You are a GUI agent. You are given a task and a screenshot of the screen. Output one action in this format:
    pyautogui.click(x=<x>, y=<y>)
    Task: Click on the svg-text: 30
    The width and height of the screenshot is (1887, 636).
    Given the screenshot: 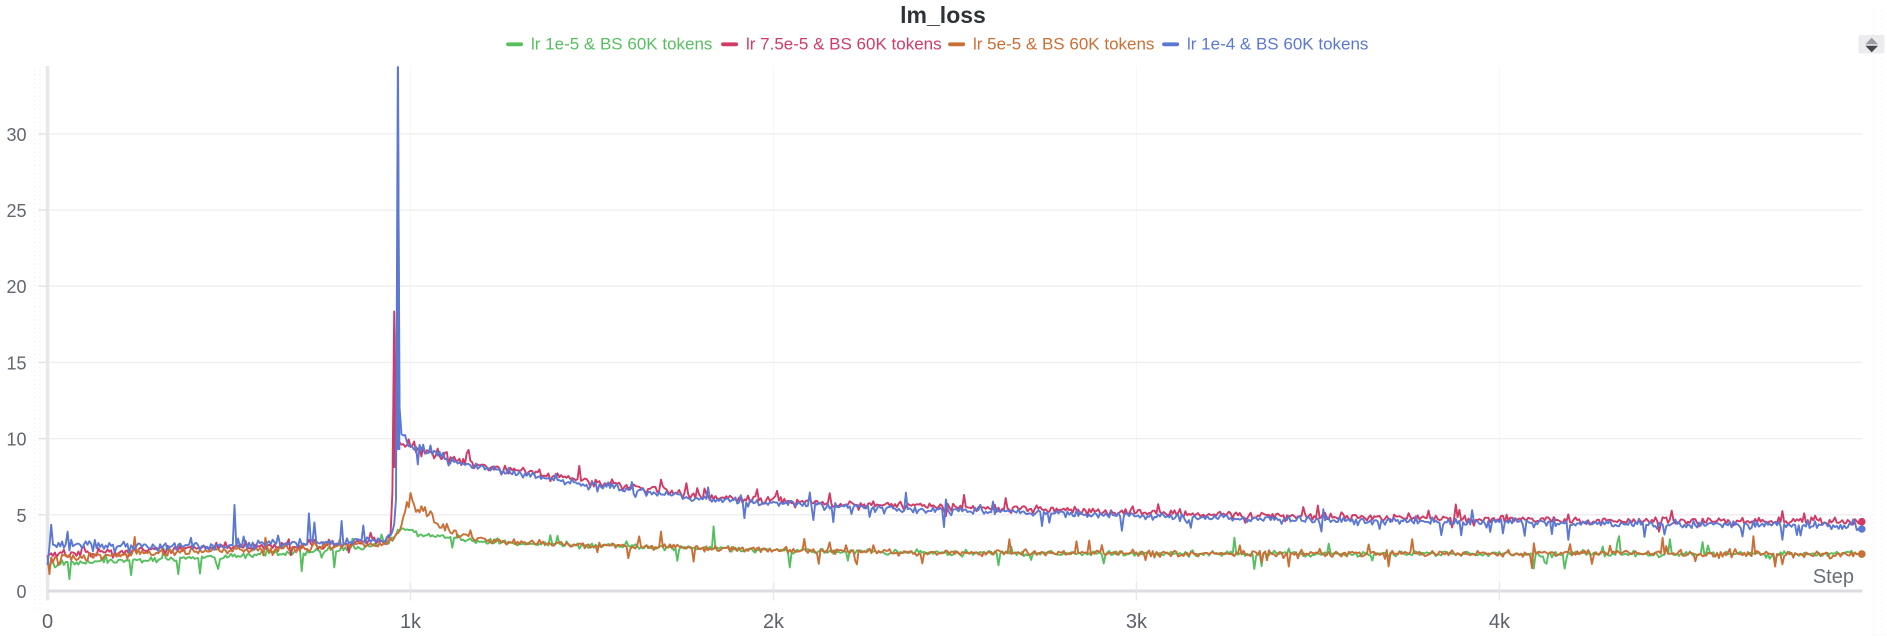 What is the action you would take?
    pyautogui.click(x=16, y=135)
    